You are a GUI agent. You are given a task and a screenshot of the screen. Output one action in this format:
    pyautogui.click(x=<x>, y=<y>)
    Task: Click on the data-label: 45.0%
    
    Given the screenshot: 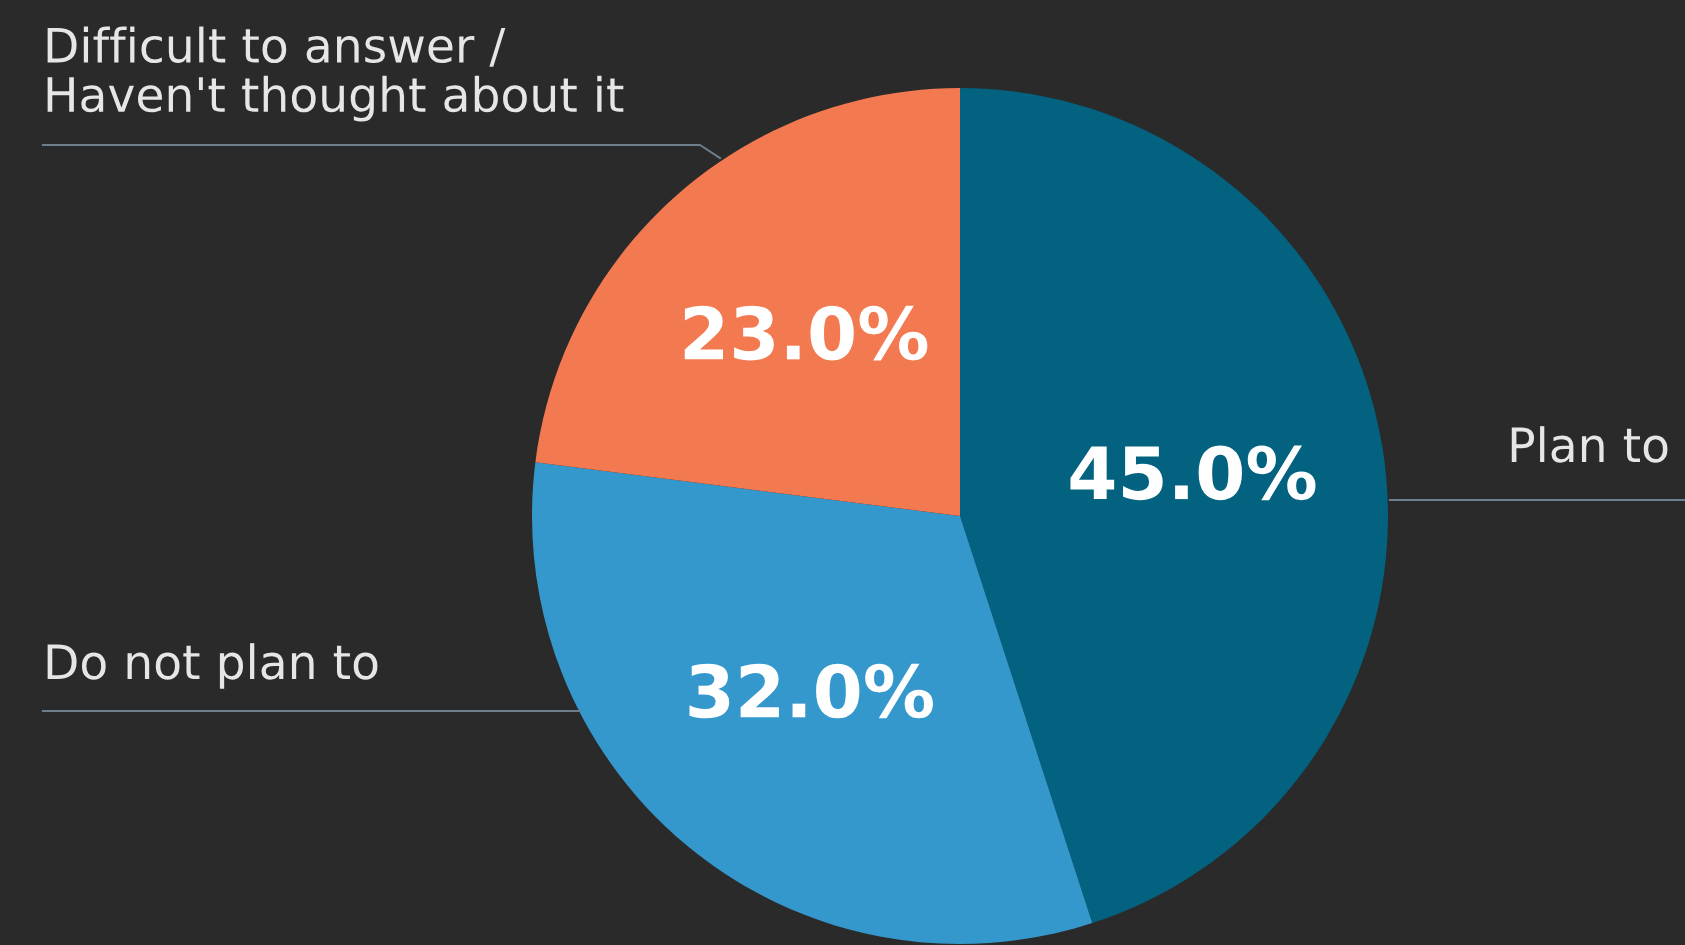 What is the action you would take?
    pyautogui.click(x=1193, y=473)
    